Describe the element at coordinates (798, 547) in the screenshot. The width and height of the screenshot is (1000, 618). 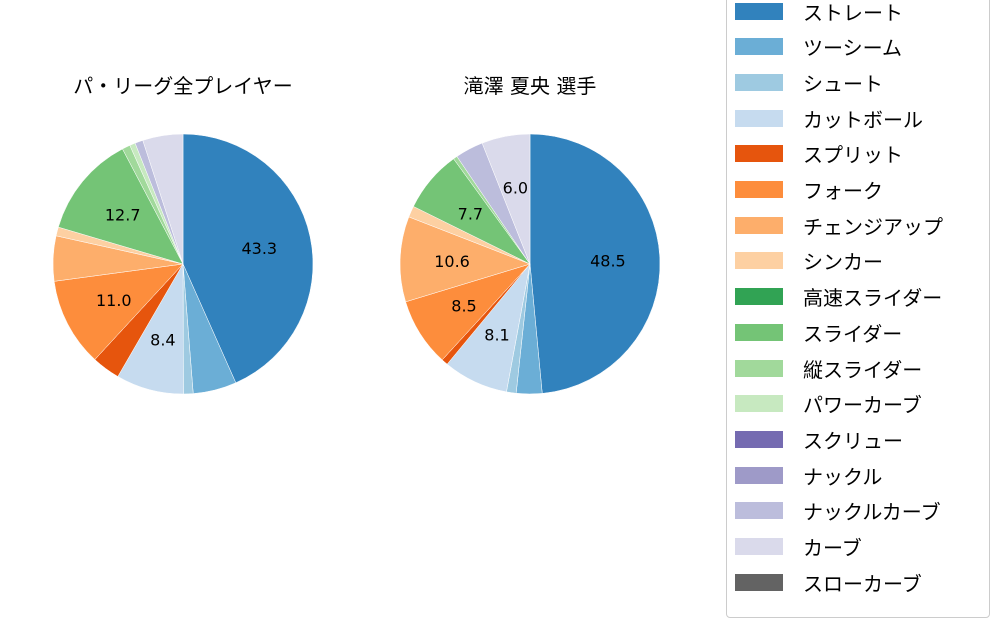
I see `legend-item: カーブ` at that location.